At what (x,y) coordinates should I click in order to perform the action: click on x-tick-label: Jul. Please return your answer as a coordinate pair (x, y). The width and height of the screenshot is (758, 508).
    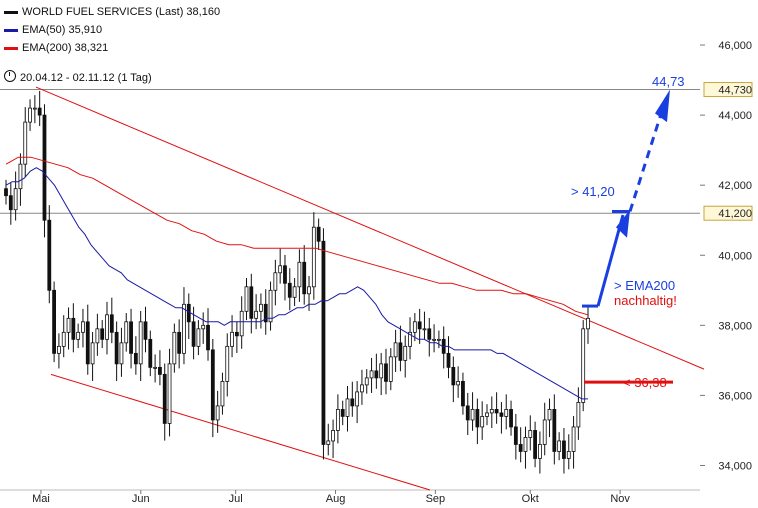
    Looking at the image, I should click on (236, 499).